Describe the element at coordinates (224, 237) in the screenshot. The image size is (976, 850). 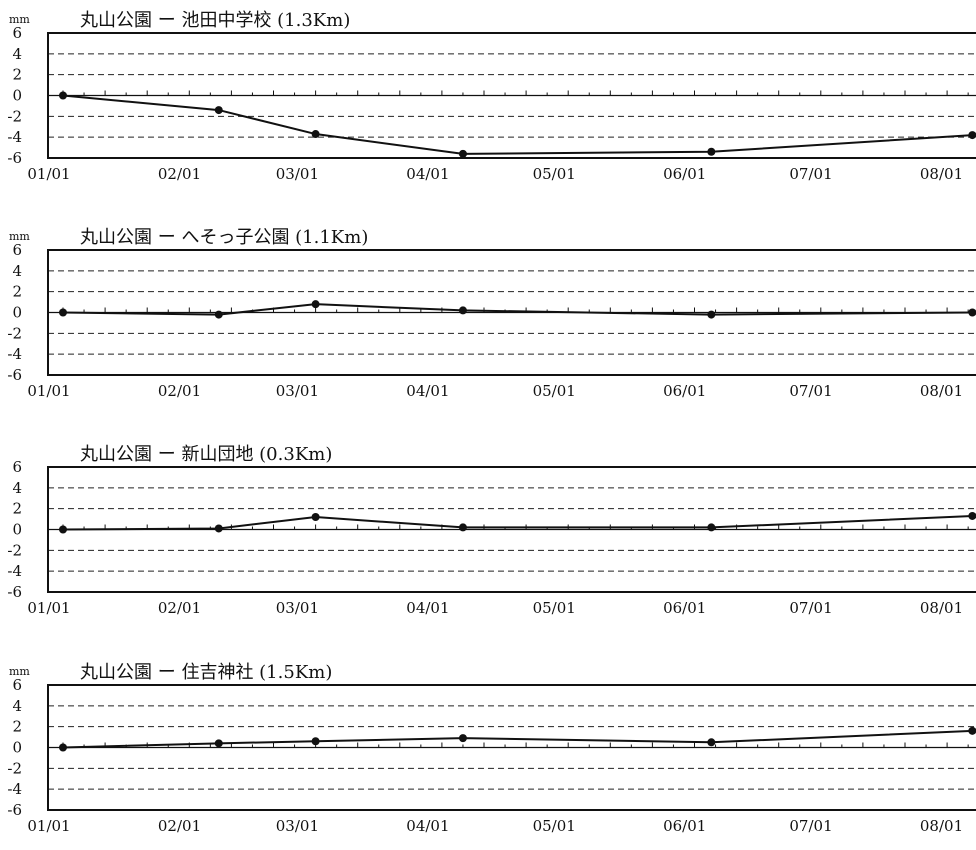
I see `chart-title: 丸山公園 ー へそっ子公園 (1.1Km)` at that location.